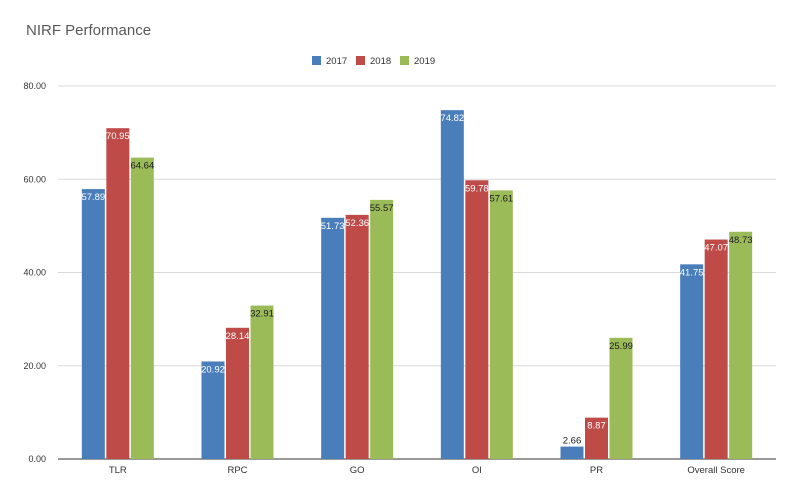 This screenshot has height=498, width=800. Describe the element at coordinates (118, 136) in the screenshot. I see `data-label: 70.95` at that location.